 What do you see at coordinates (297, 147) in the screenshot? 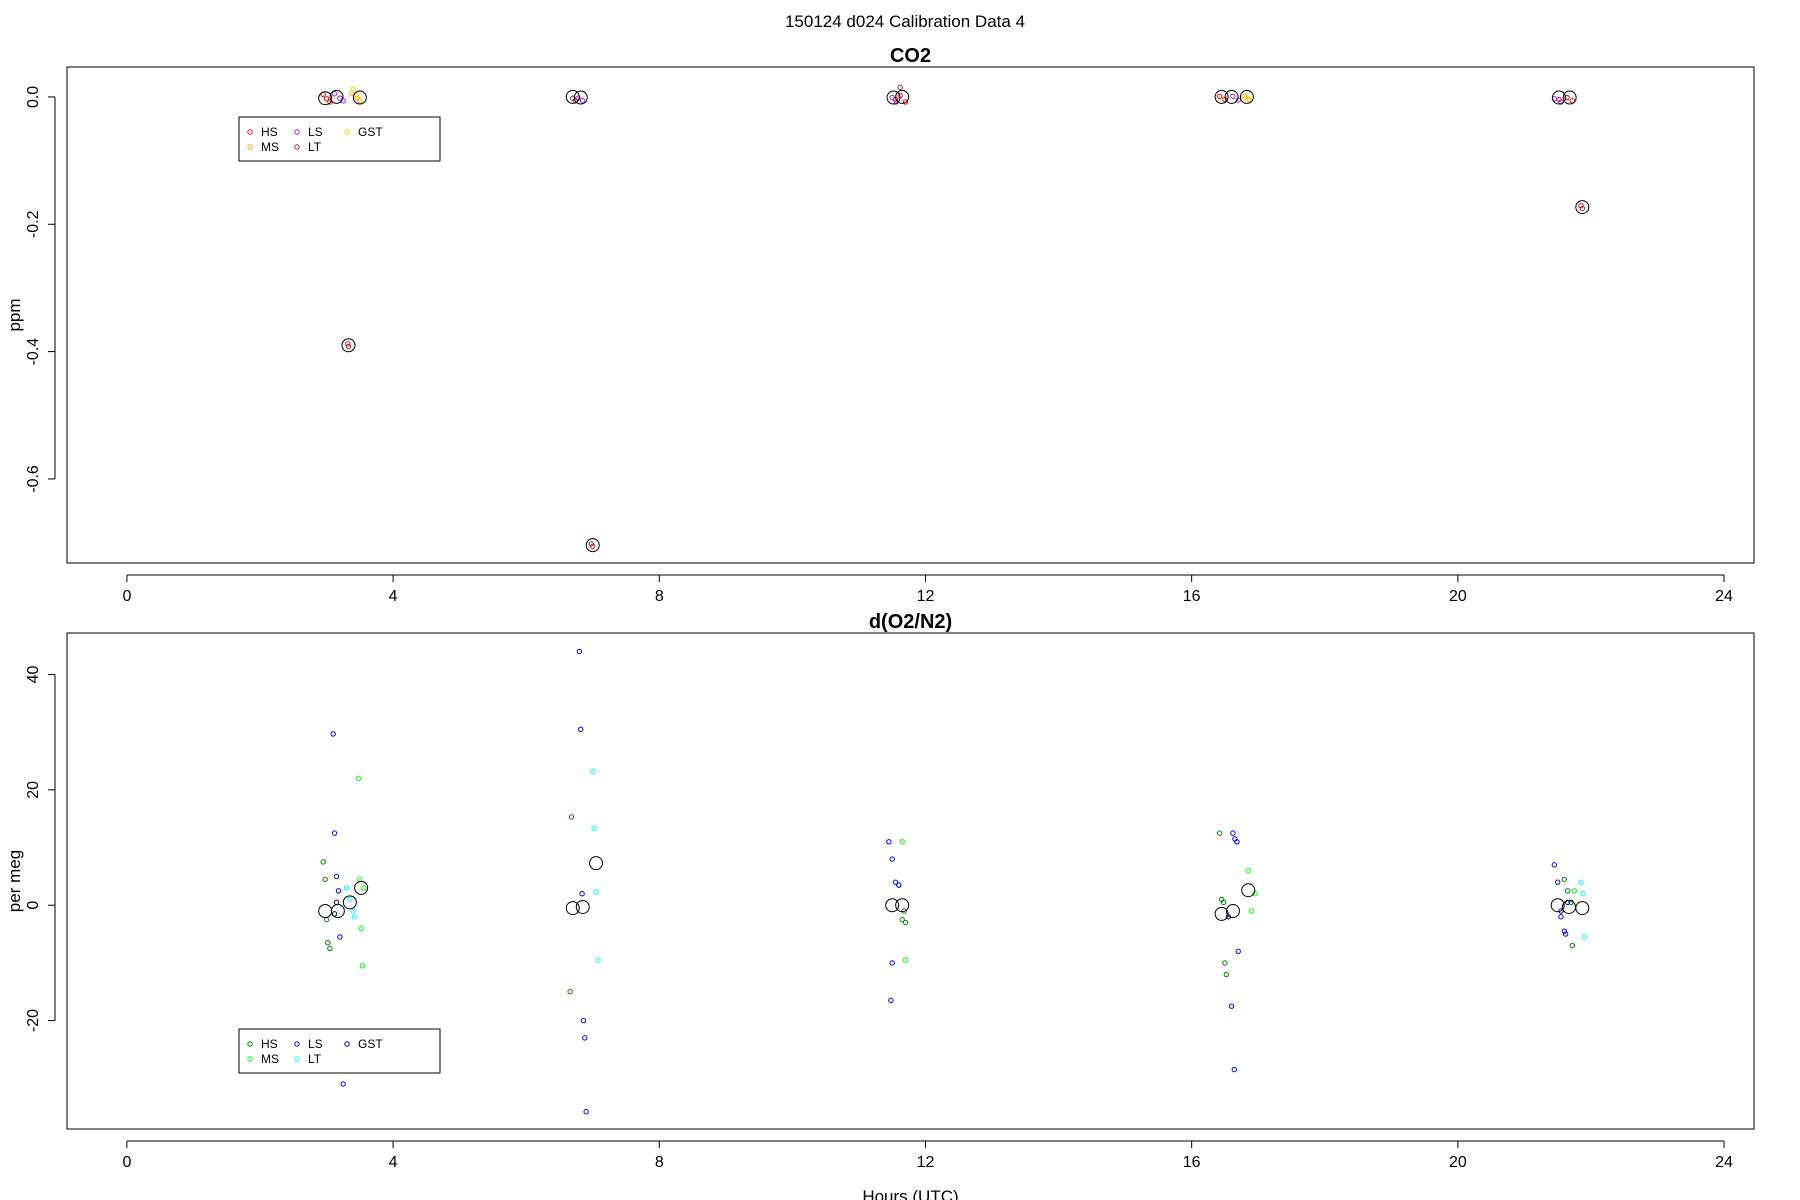
I see `co2-legend-marker-lt` at bounding box center [297, 147].